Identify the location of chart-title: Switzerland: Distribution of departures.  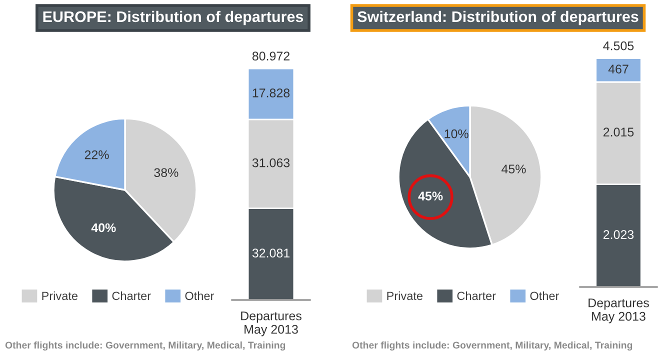
(498, 18).